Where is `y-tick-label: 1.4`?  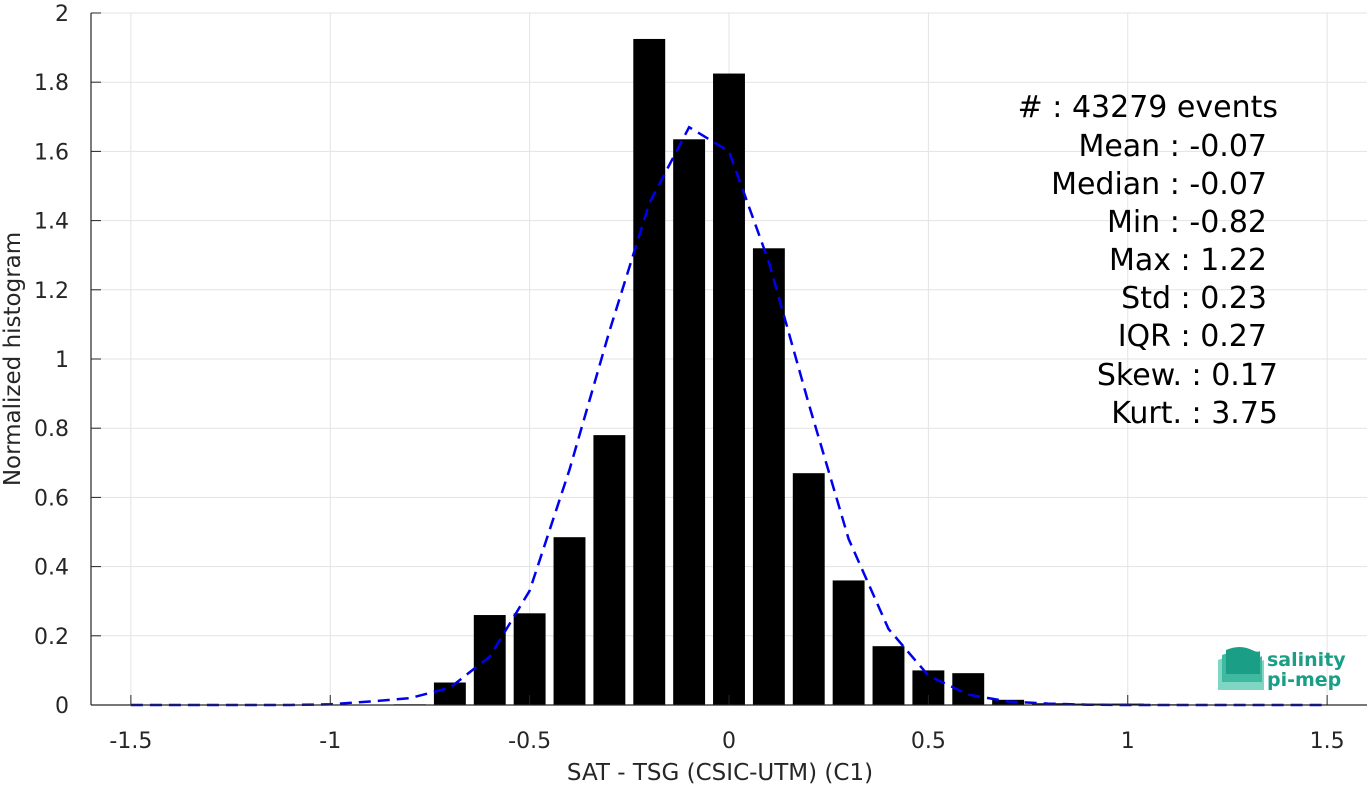
y-tick-label: 1.4 is located at coordinates (51, 222).